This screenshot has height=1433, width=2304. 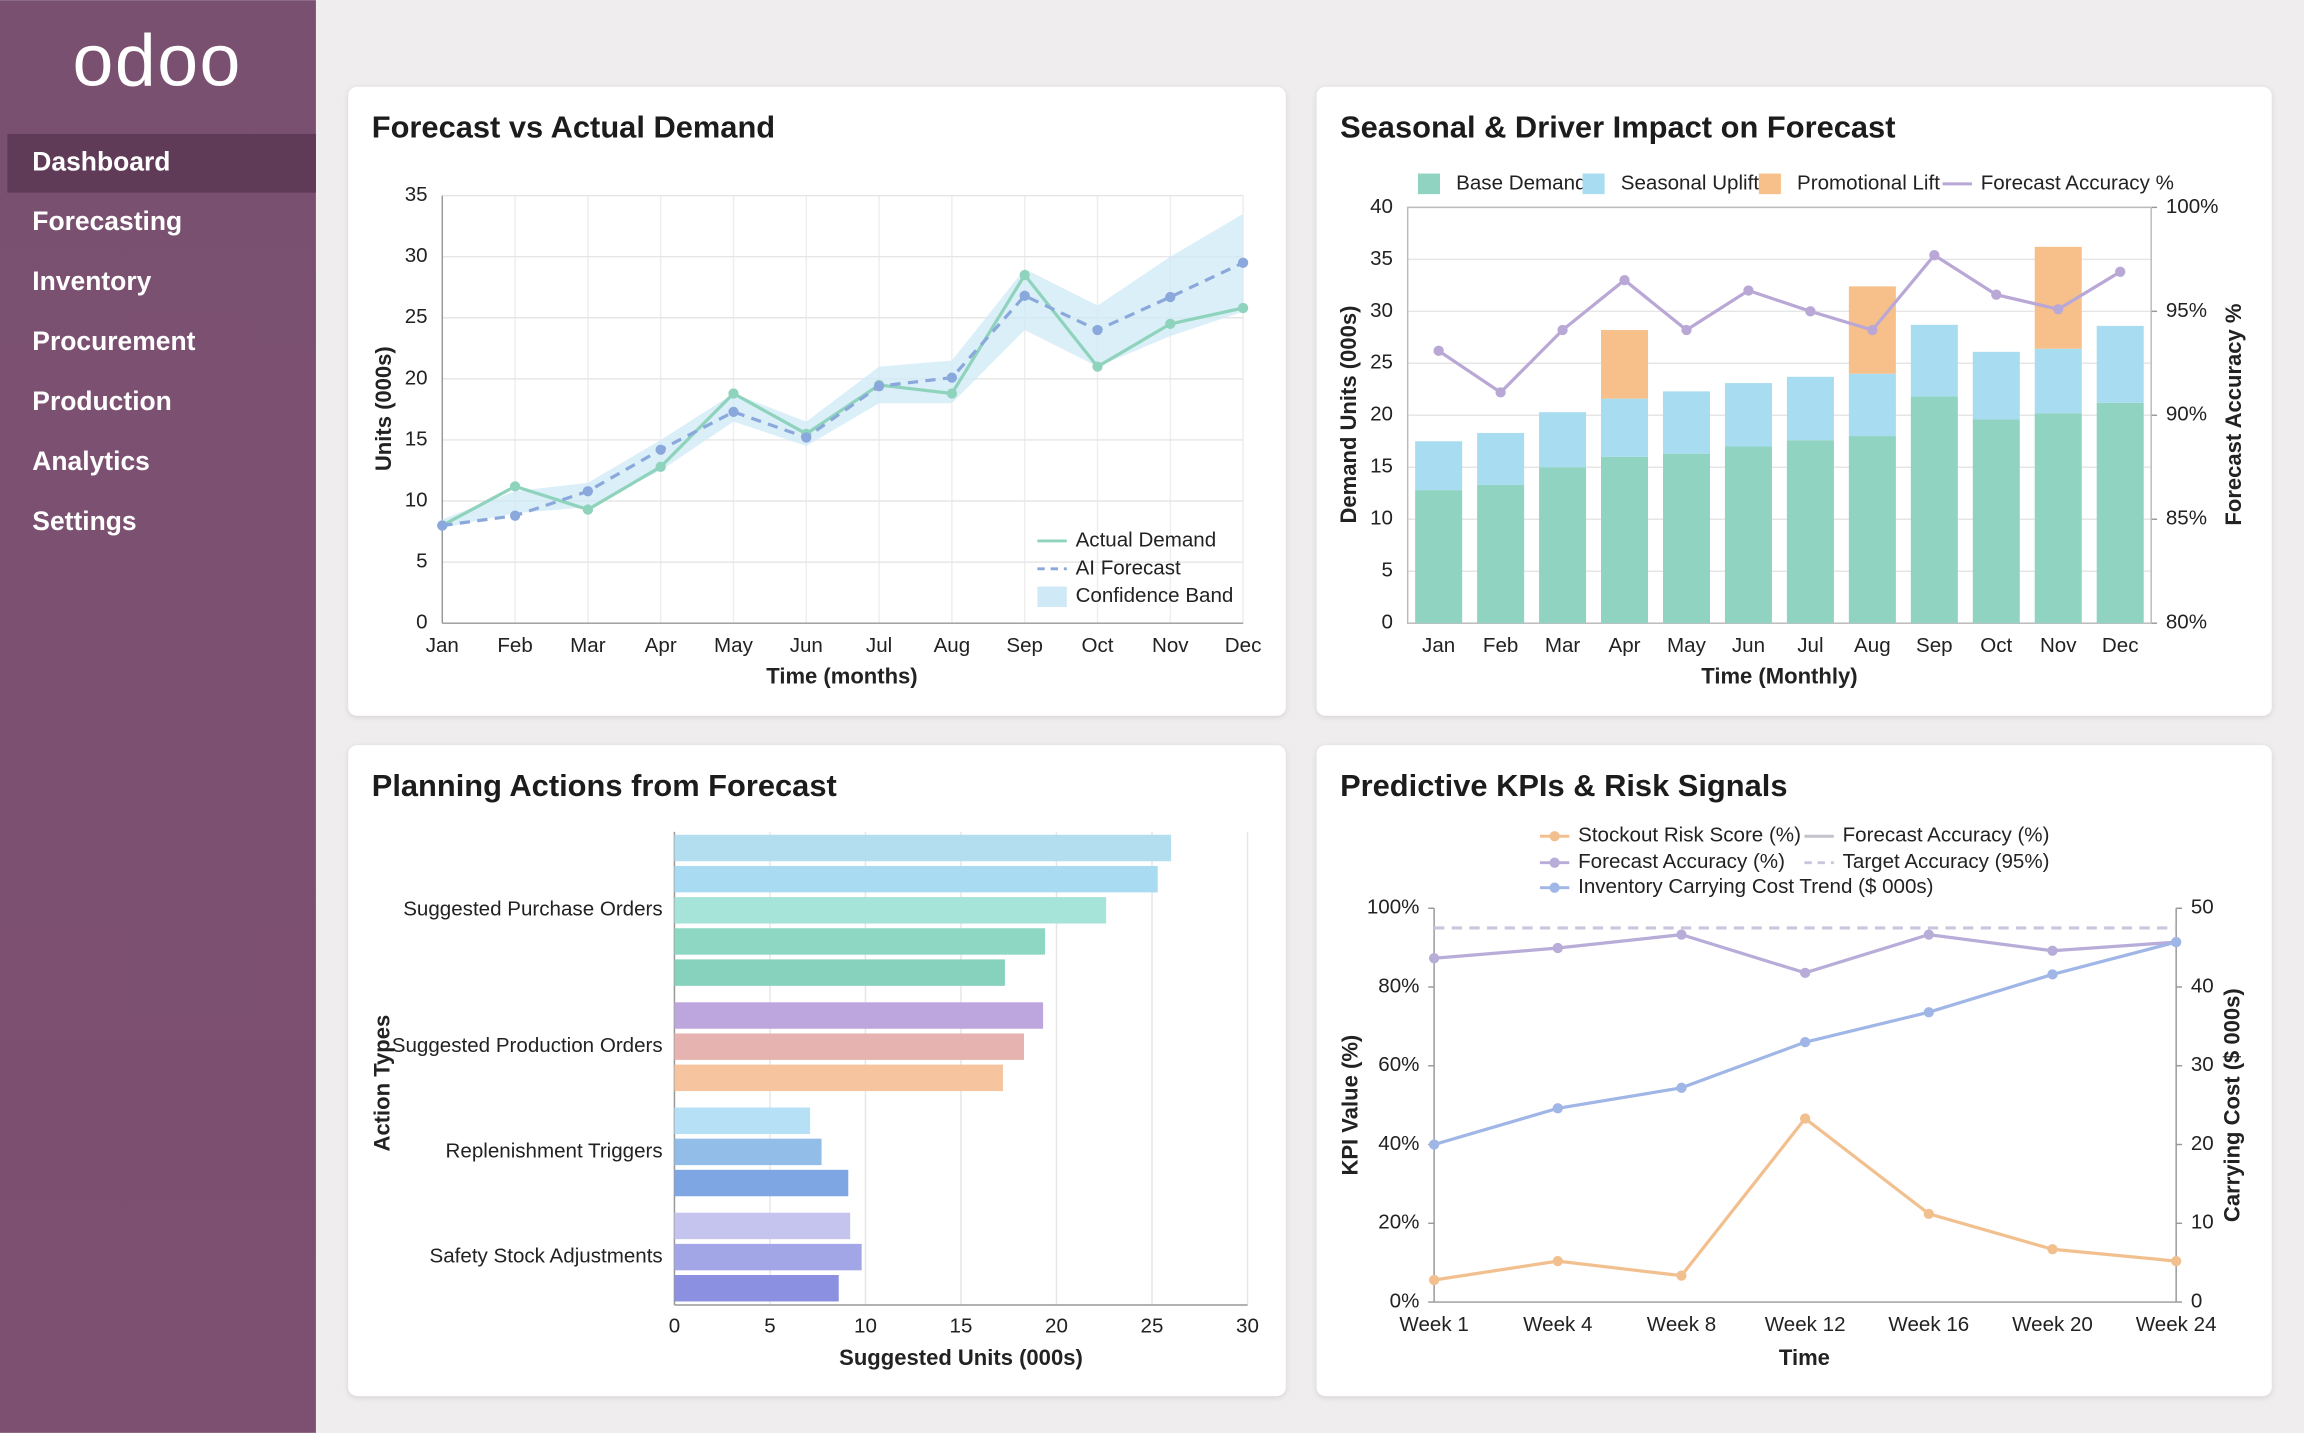 What do you see at coordinates (1557, 1324) in the screenshot?
I see `x-tick-label: Week 4` at bounding box center [1557, 1324].